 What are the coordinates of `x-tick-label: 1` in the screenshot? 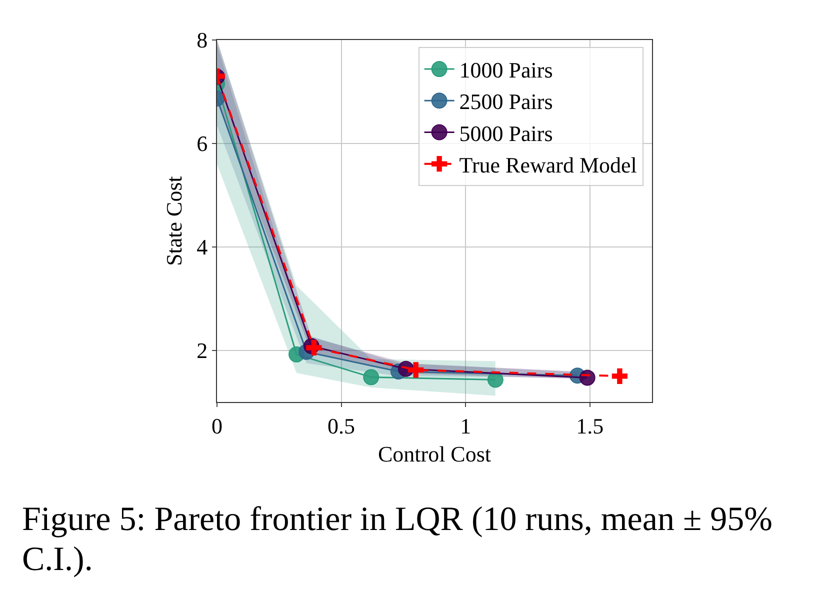 It's located at (466, 425).